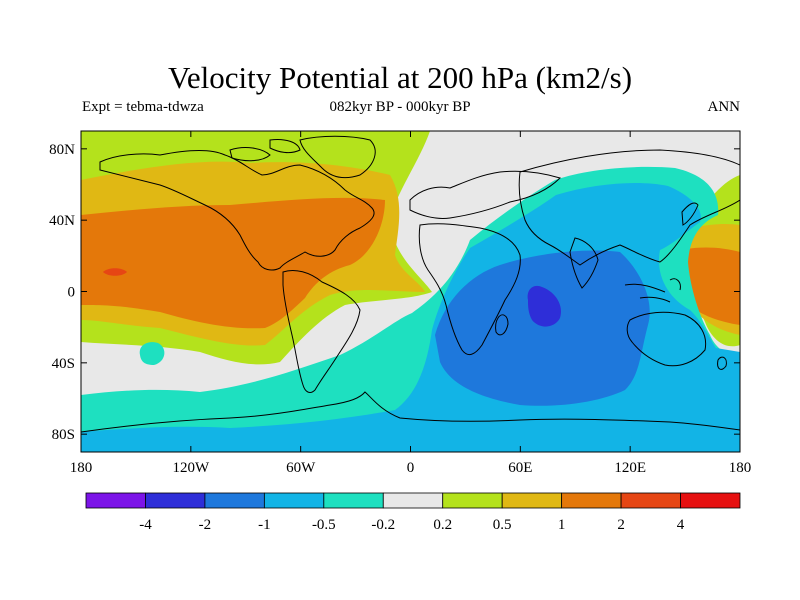 This screenshot has height=600, width=800. What do you see at coordinates (502, 525) in the screenshot?
I see `colorbar-label: 0.5` at bounding box center [502, 525].